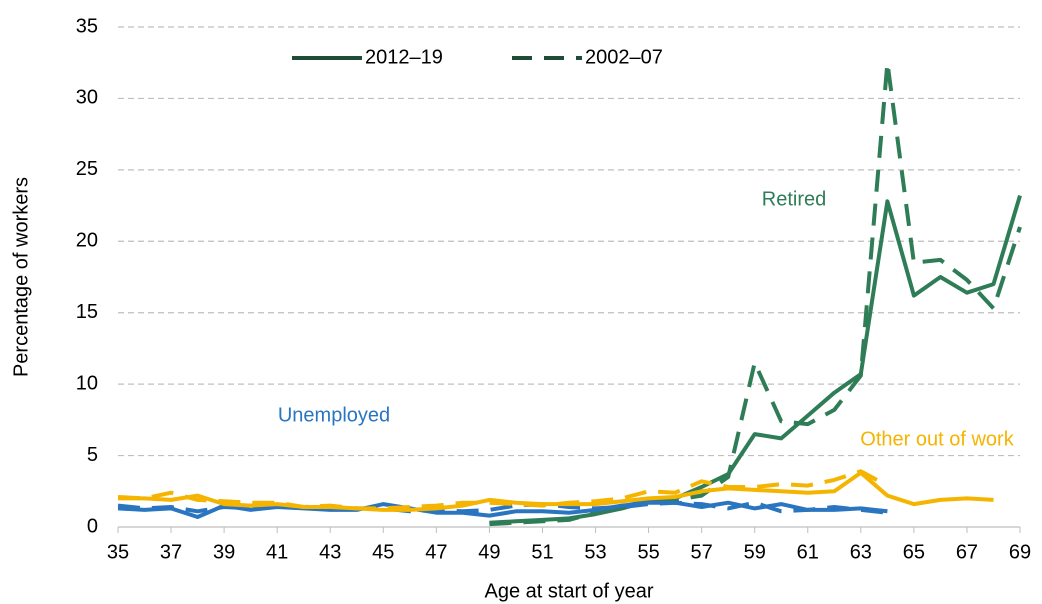  I want to click on x-tick-label: 57, so click(702, 552).